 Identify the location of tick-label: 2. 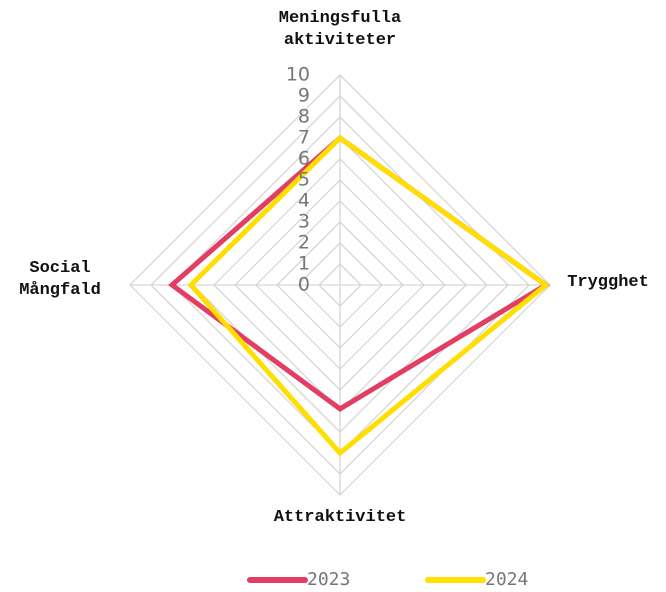
(304, 243).